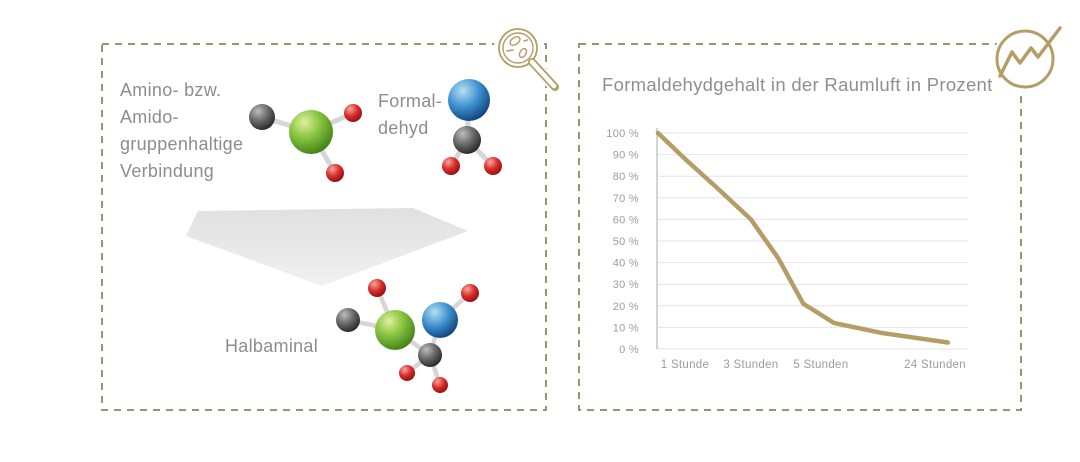 The height and width of the screenshot is (462, 1080). I want to click on y-tick-label: 20 %, so click(626, 307).